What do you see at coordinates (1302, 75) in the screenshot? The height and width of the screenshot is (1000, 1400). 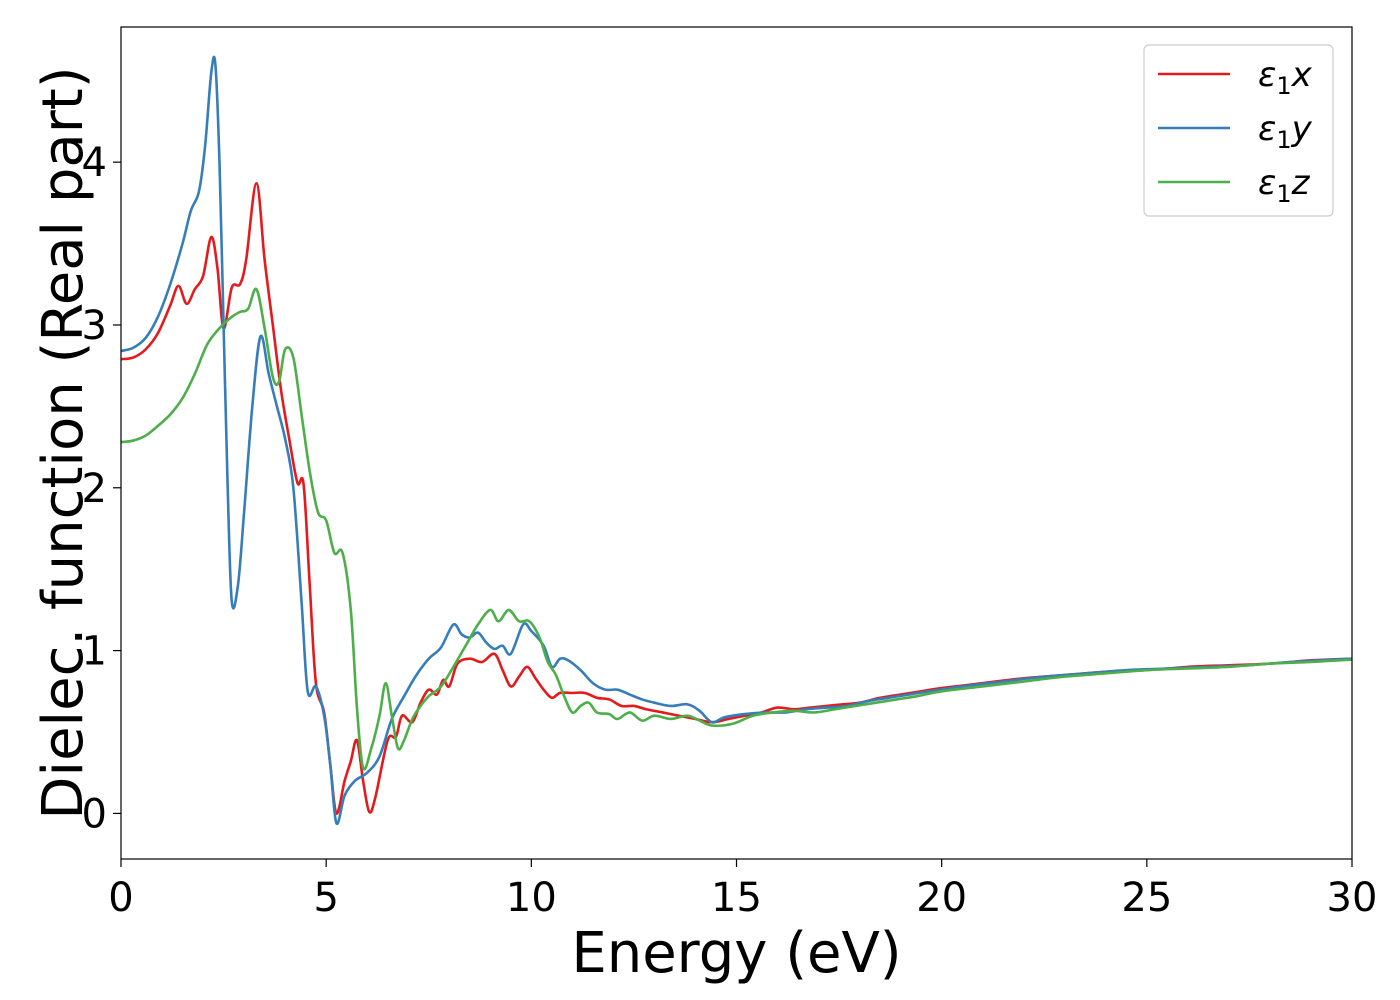 I see `legend-label-suffix: x` at bounding box center [1302, 75].